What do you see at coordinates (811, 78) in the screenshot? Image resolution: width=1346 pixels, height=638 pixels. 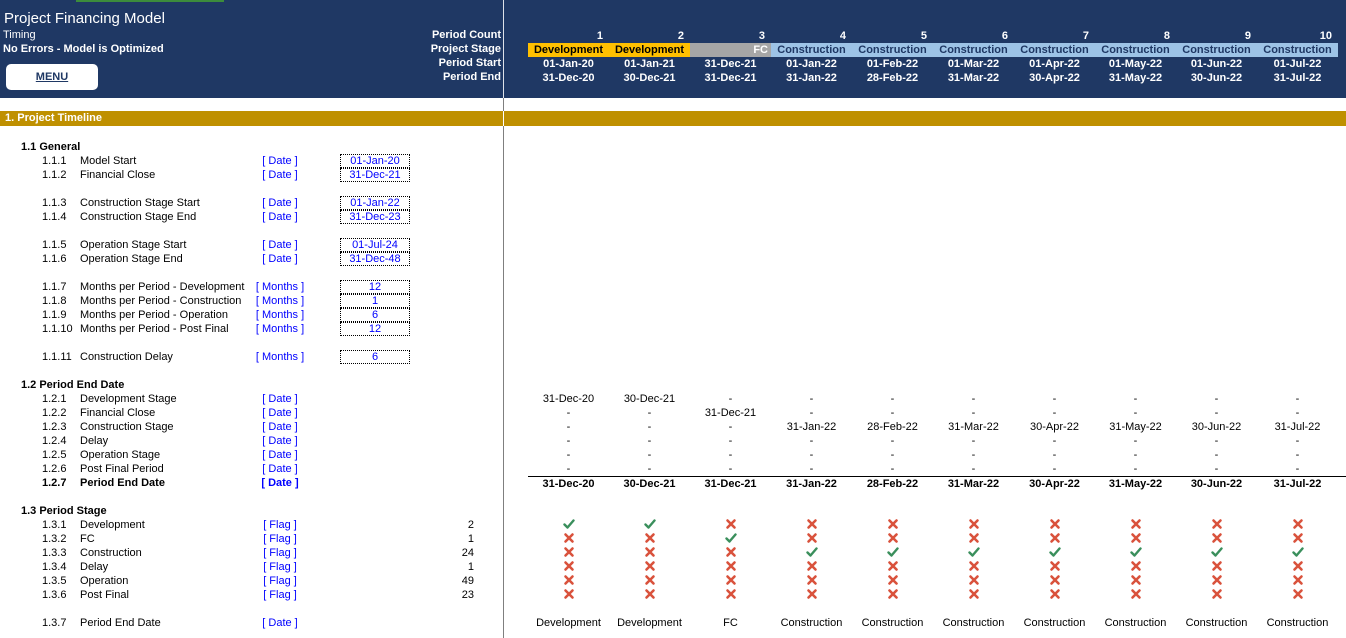 I see `period-end-cell: 31-Jan-22` at bounding box center [811, 78].